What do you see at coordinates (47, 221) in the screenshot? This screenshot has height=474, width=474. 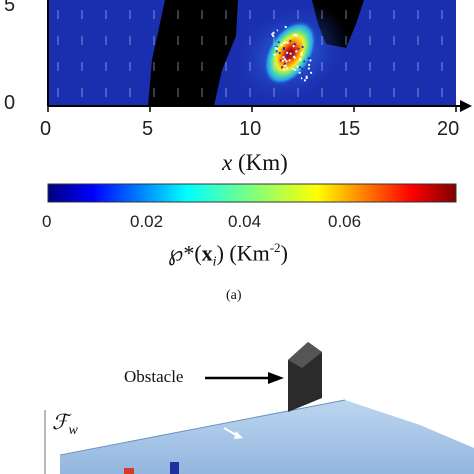 I see `colorbar-tick-label: 0` at bounding box center [47, 221].